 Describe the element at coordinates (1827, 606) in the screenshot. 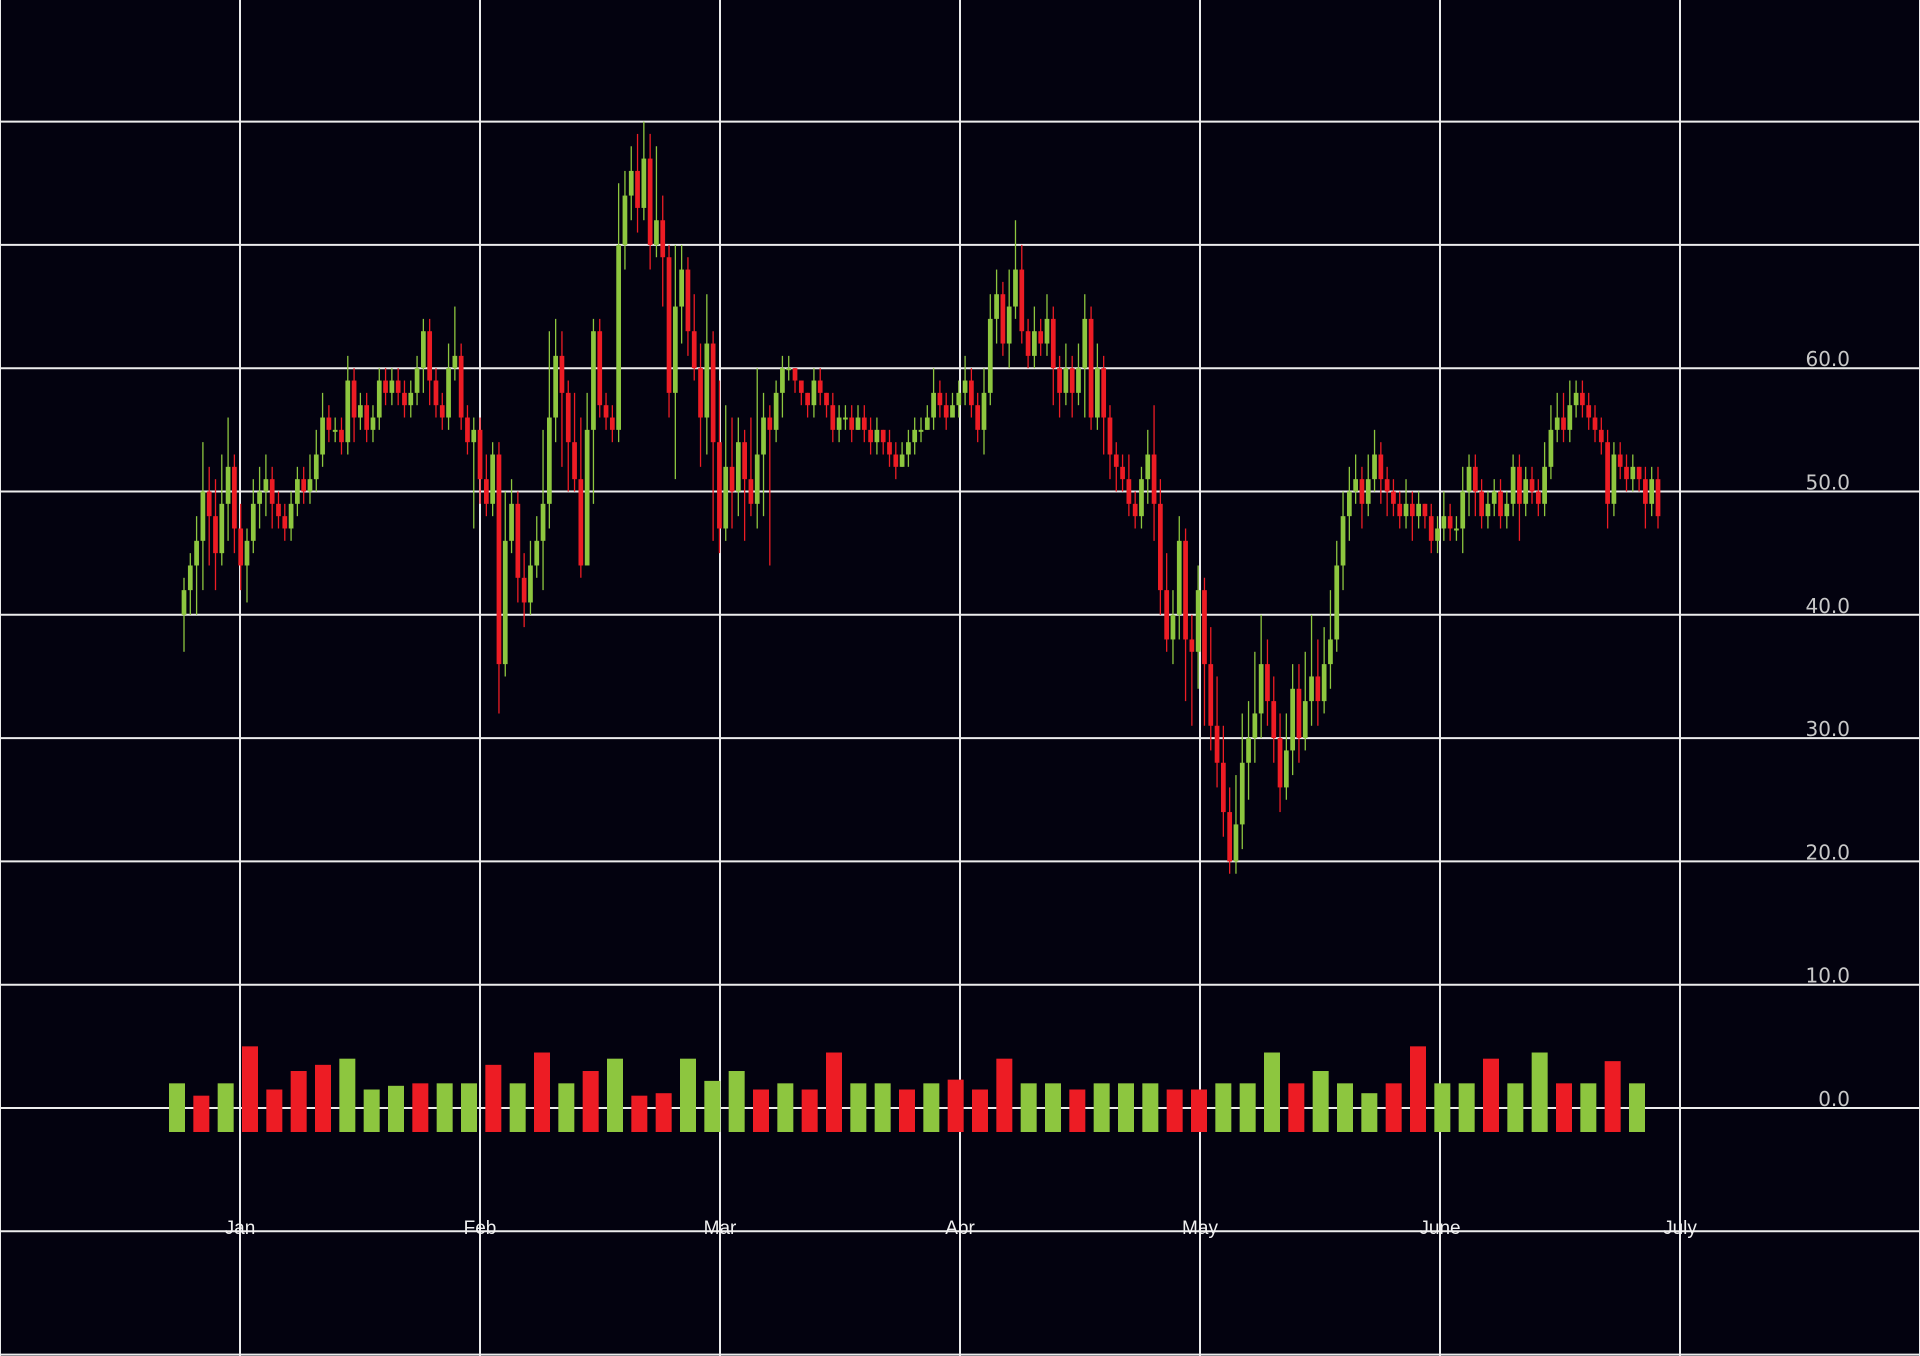

I see `y-tick-label: 40.0` at that location.